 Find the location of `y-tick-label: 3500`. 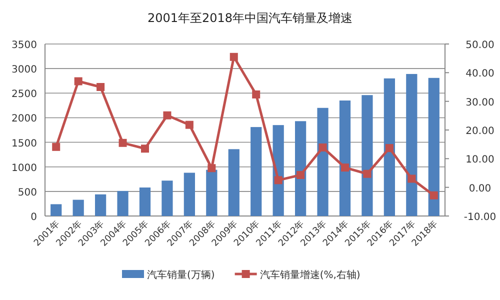

y-tick-label: 3500 is located at coordinates (24, 45).